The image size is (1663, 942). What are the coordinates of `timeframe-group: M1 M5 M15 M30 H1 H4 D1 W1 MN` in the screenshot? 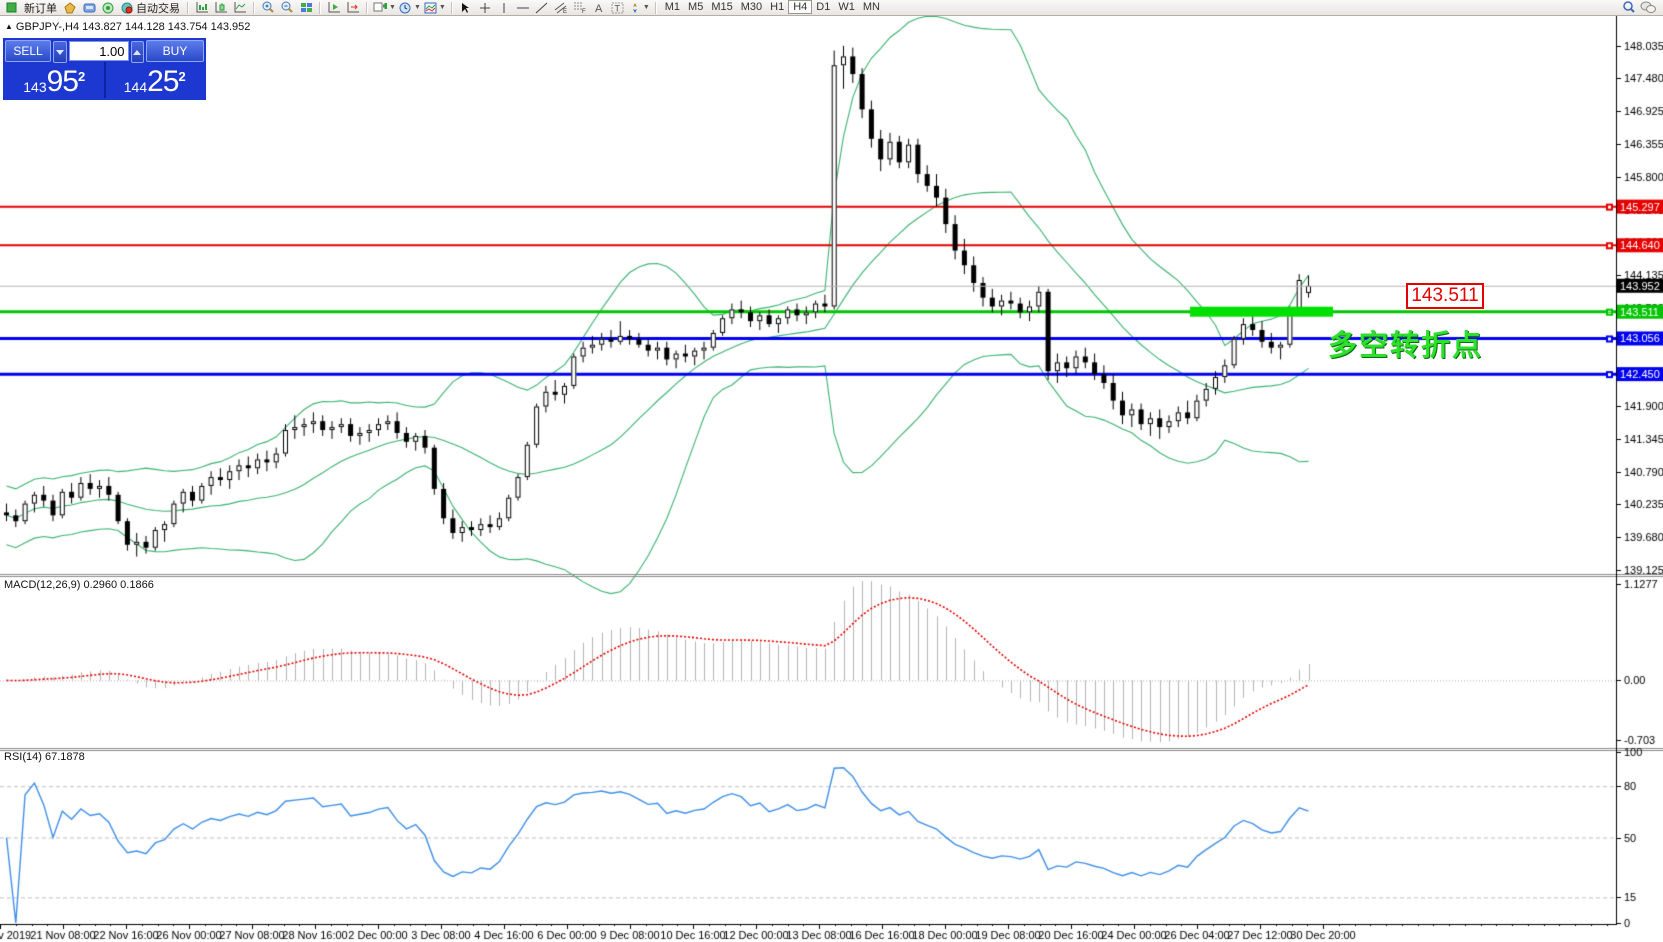 It's located at (772, 7).